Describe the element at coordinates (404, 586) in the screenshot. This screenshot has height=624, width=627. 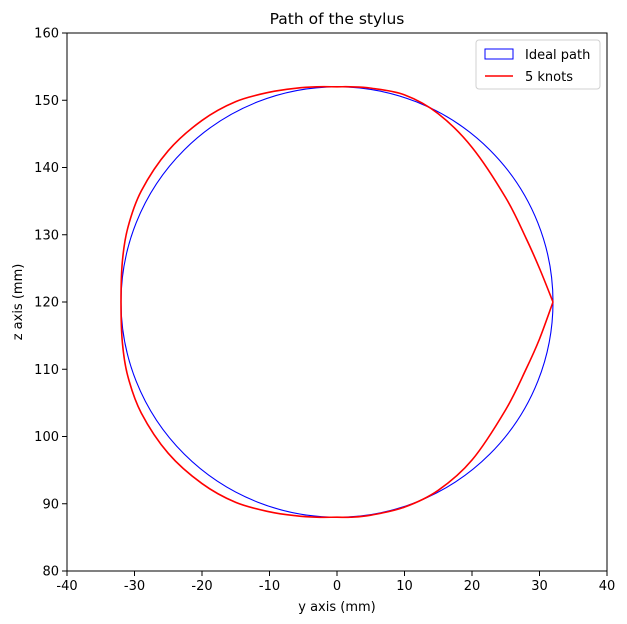
I see `x-tick-label: 10` at that location.